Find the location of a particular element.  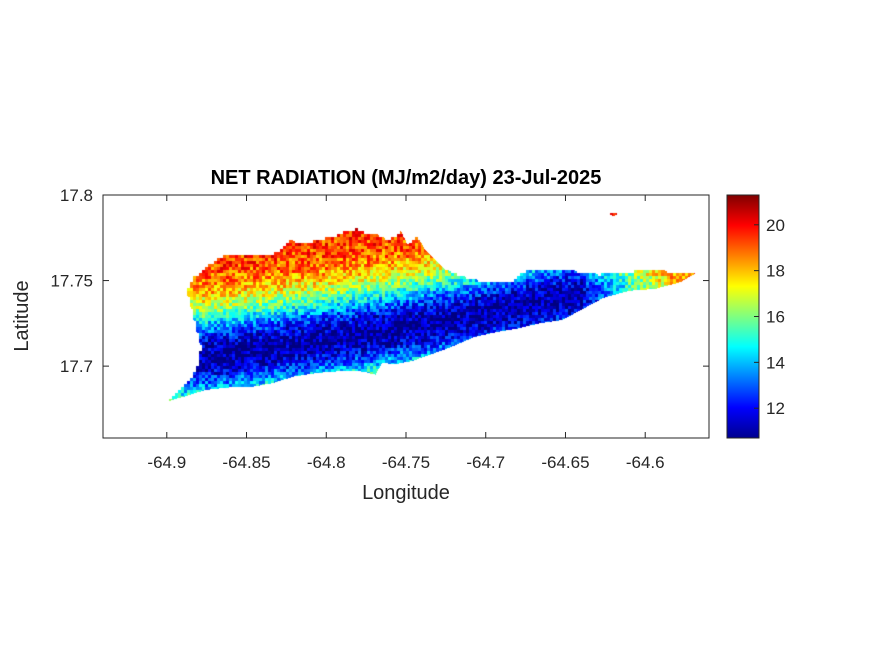

y-axis-label: Latitude is located at coordinates (22, 315).